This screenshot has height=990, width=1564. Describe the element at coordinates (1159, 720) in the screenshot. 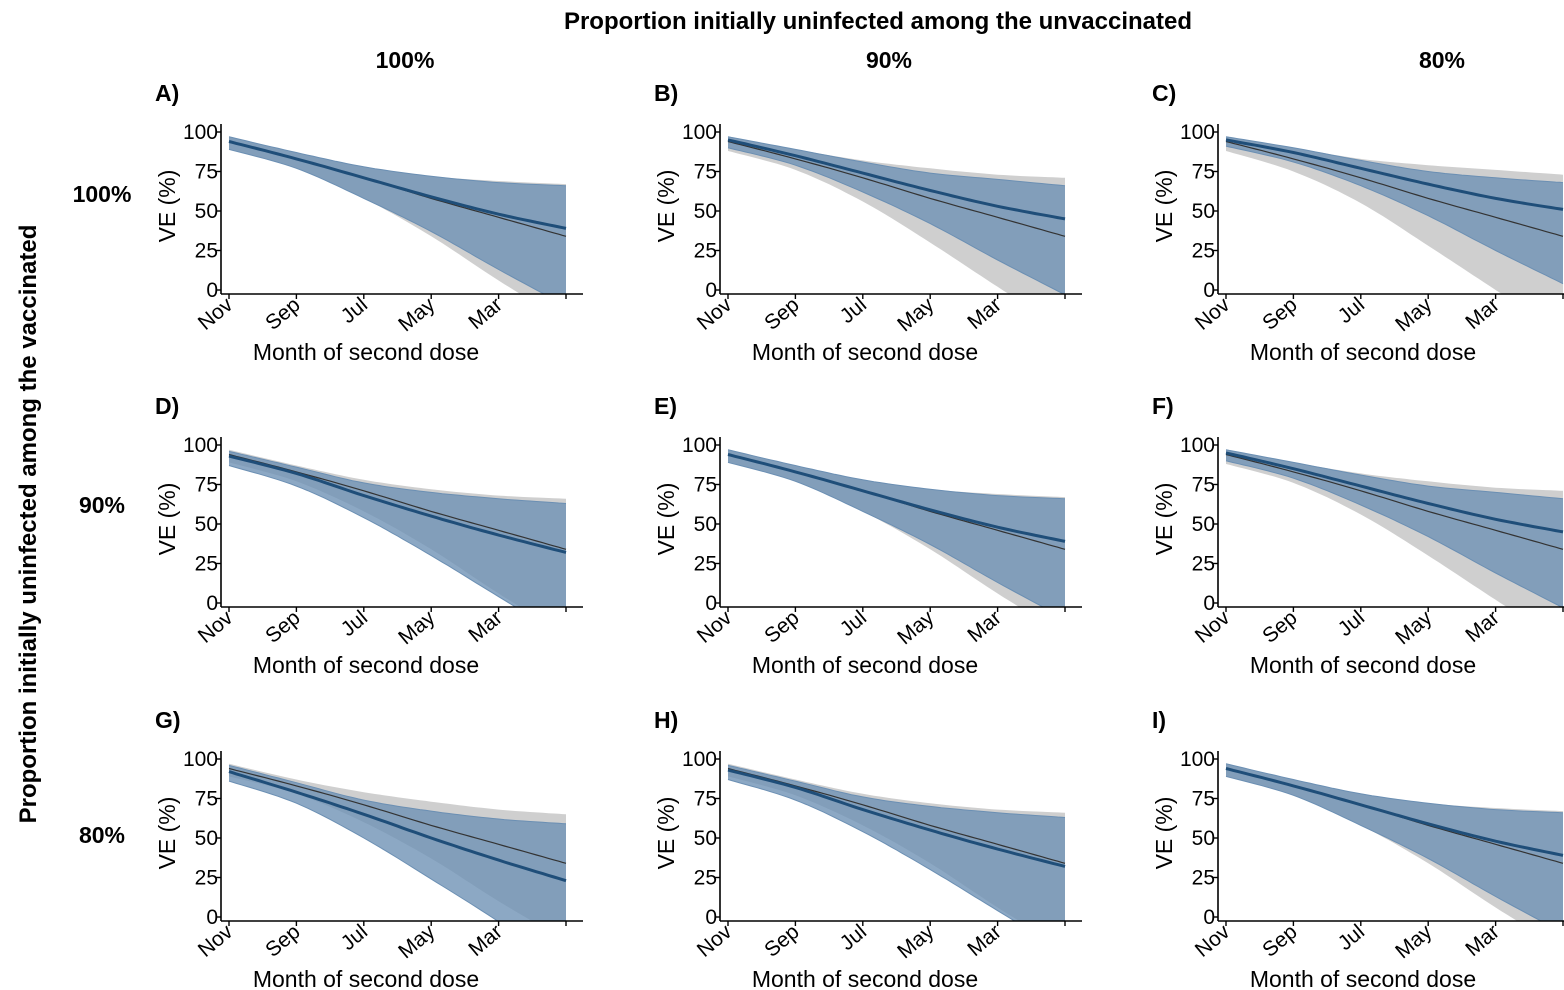

I see `panel-label: I)` at that location.